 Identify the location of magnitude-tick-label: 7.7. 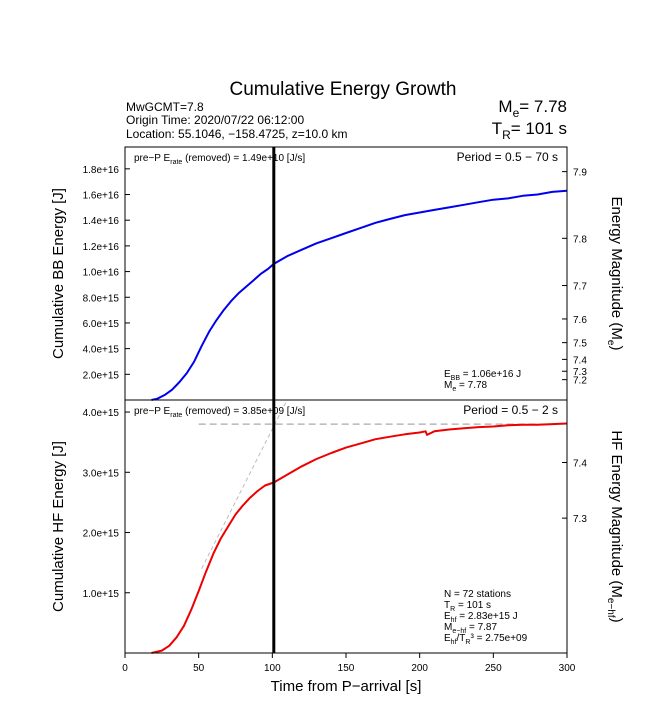
(580, 287).